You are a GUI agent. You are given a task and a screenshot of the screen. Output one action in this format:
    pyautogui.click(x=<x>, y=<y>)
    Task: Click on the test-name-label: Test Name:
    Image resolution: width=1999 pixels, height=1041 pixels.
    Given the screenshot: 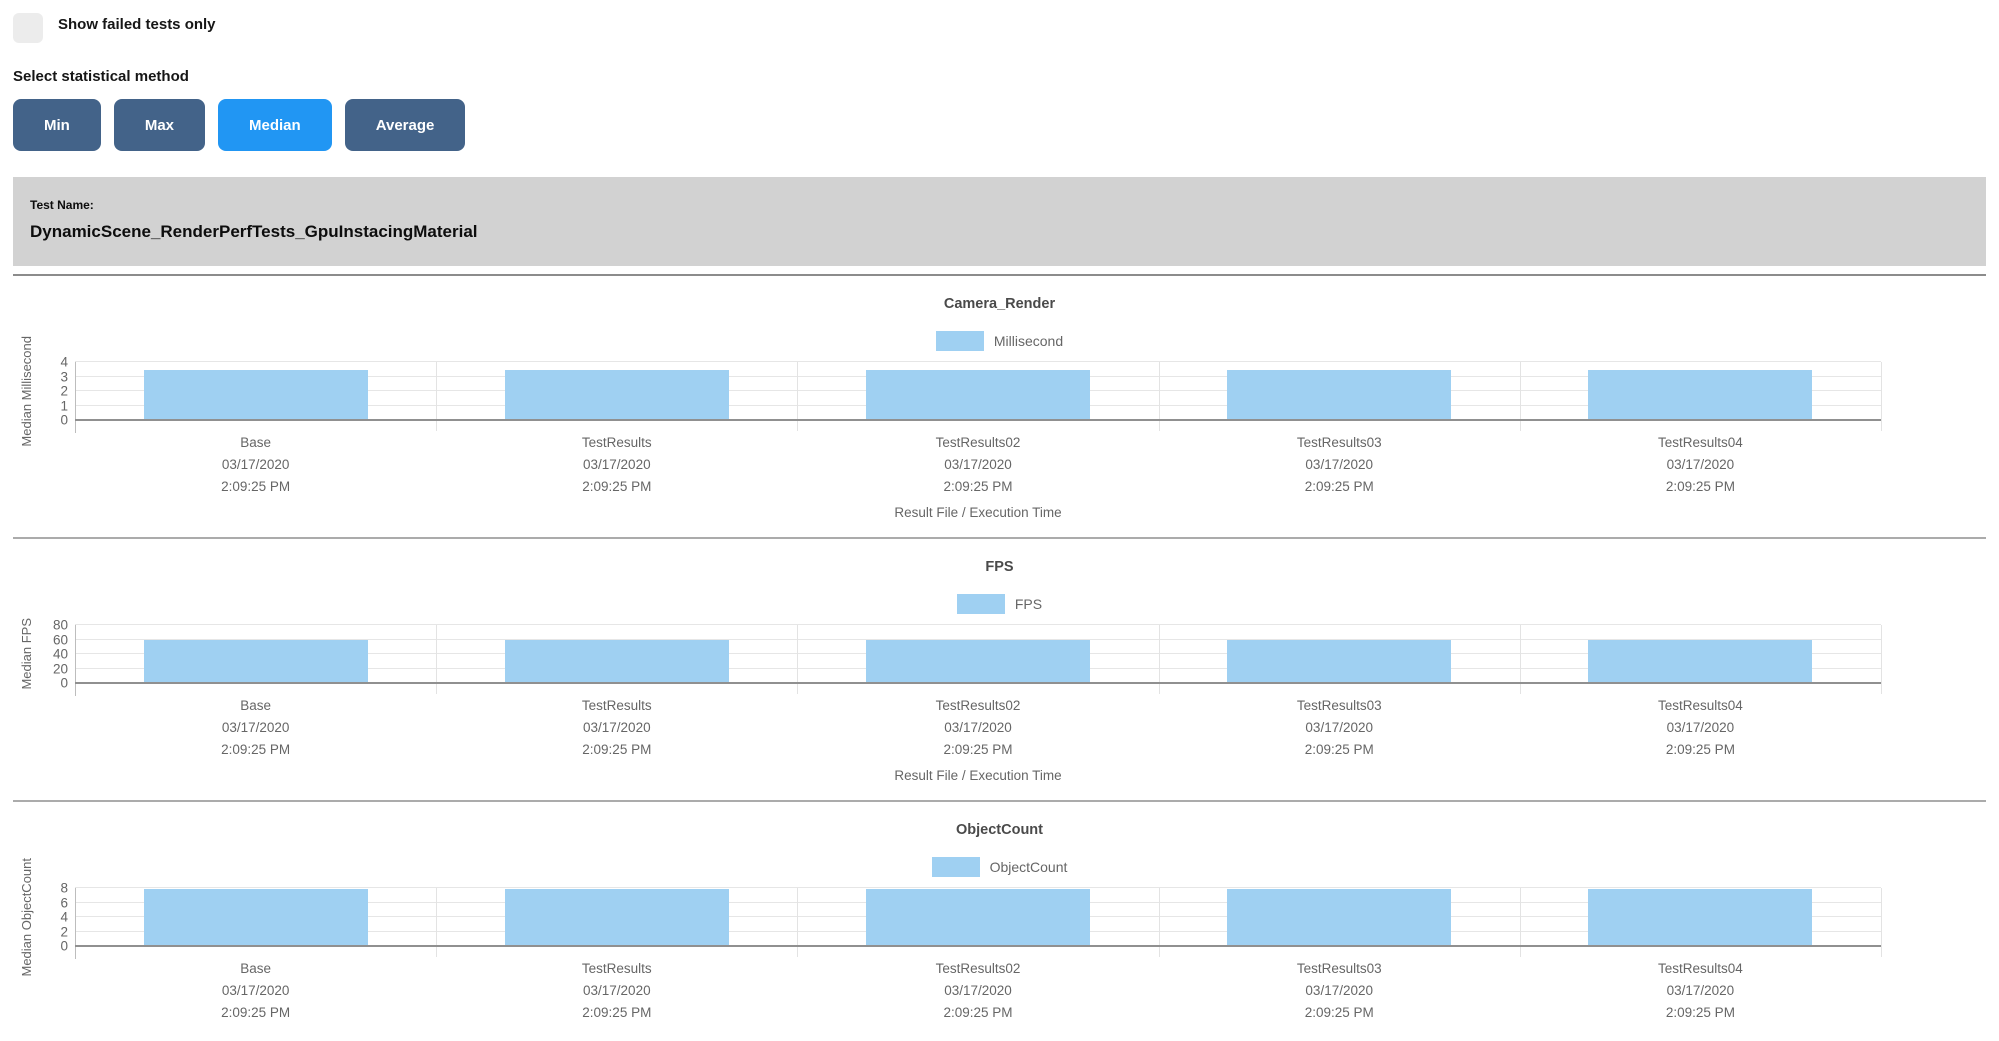 What is the action you would take?
    pyautogui.click(x=62, y=205)
    